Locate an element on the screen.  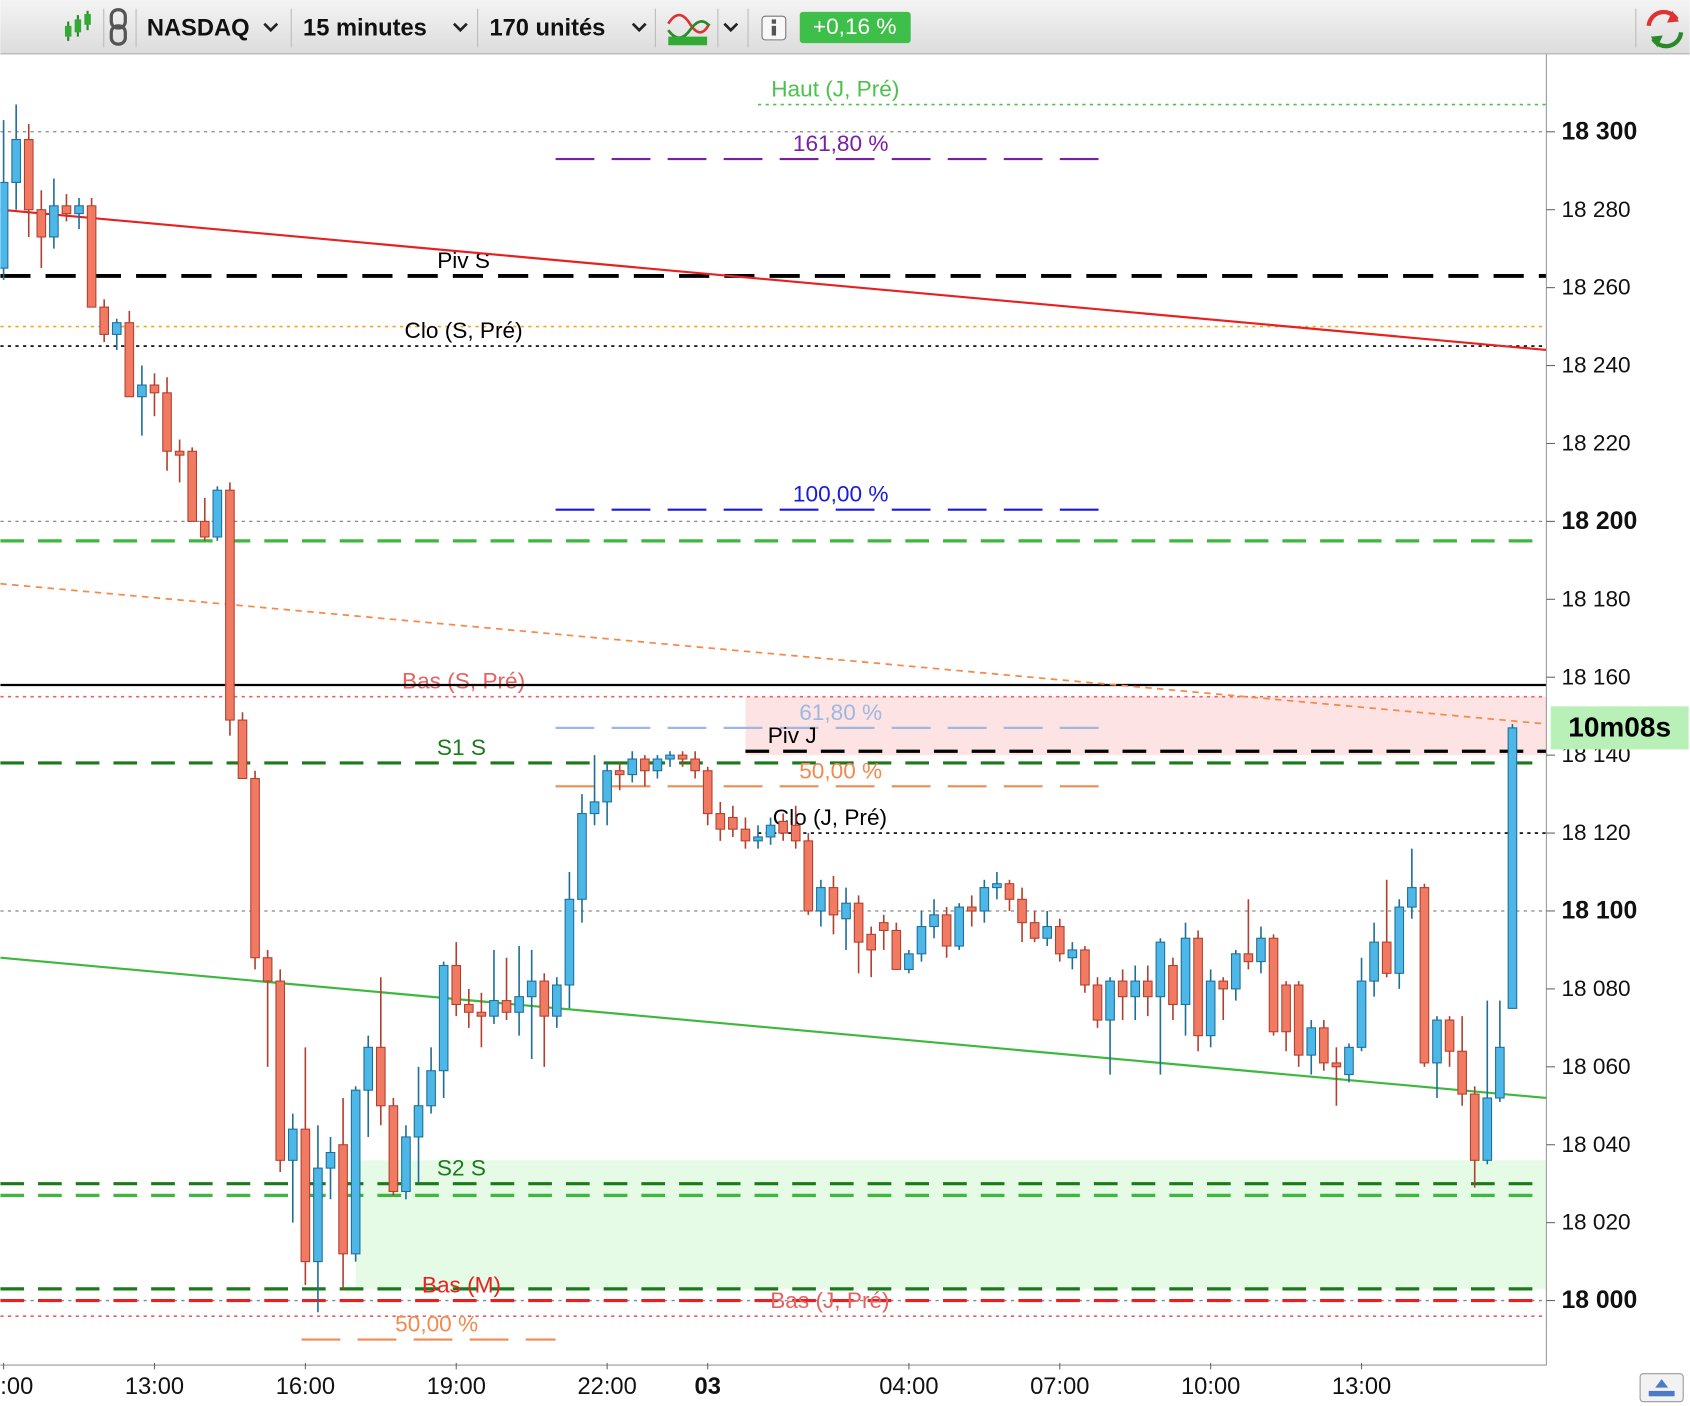
symbol: NASDAQ is located at coordinates (198, 28).